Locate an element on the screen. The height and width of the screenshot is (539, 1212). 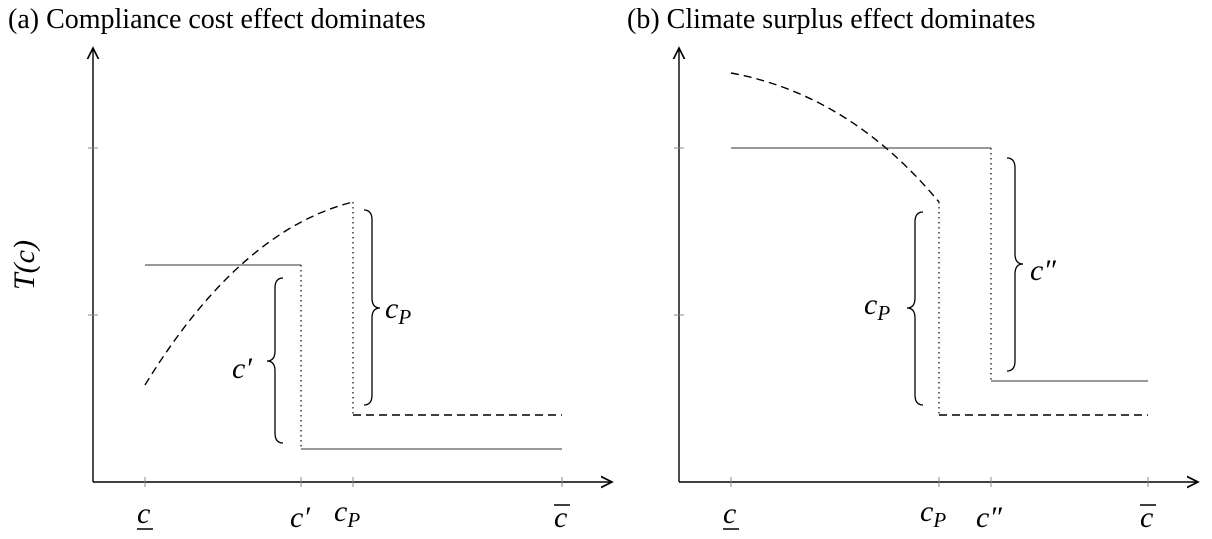
x-tick-label: c′ is located at coordinates (300, 517).